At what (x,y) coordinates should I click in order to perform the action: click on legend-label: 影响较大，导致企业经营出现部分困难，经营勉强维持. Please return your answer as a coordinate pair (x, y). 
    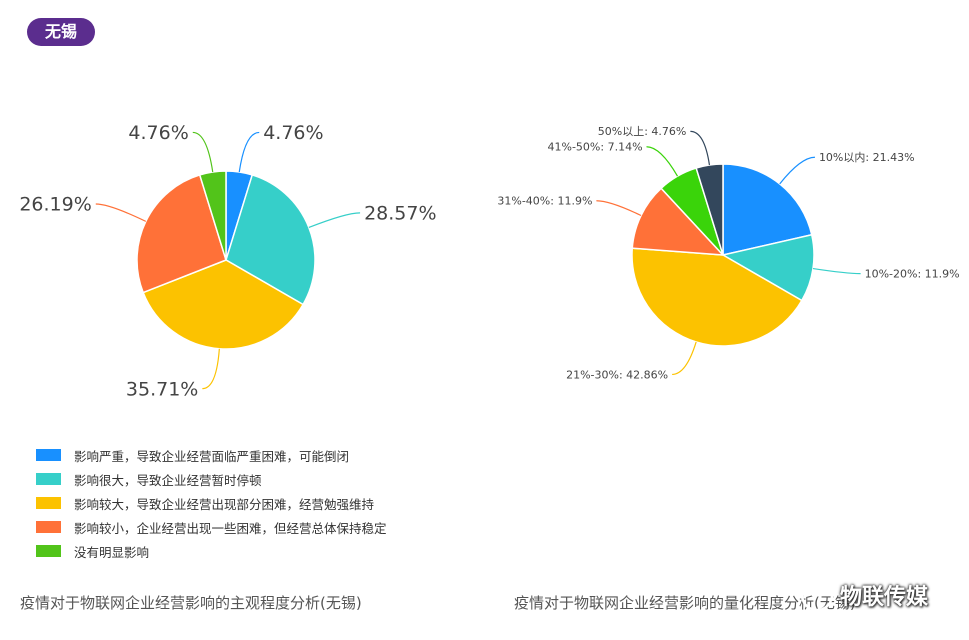
    Looking at the image, I should click on (224, 504).